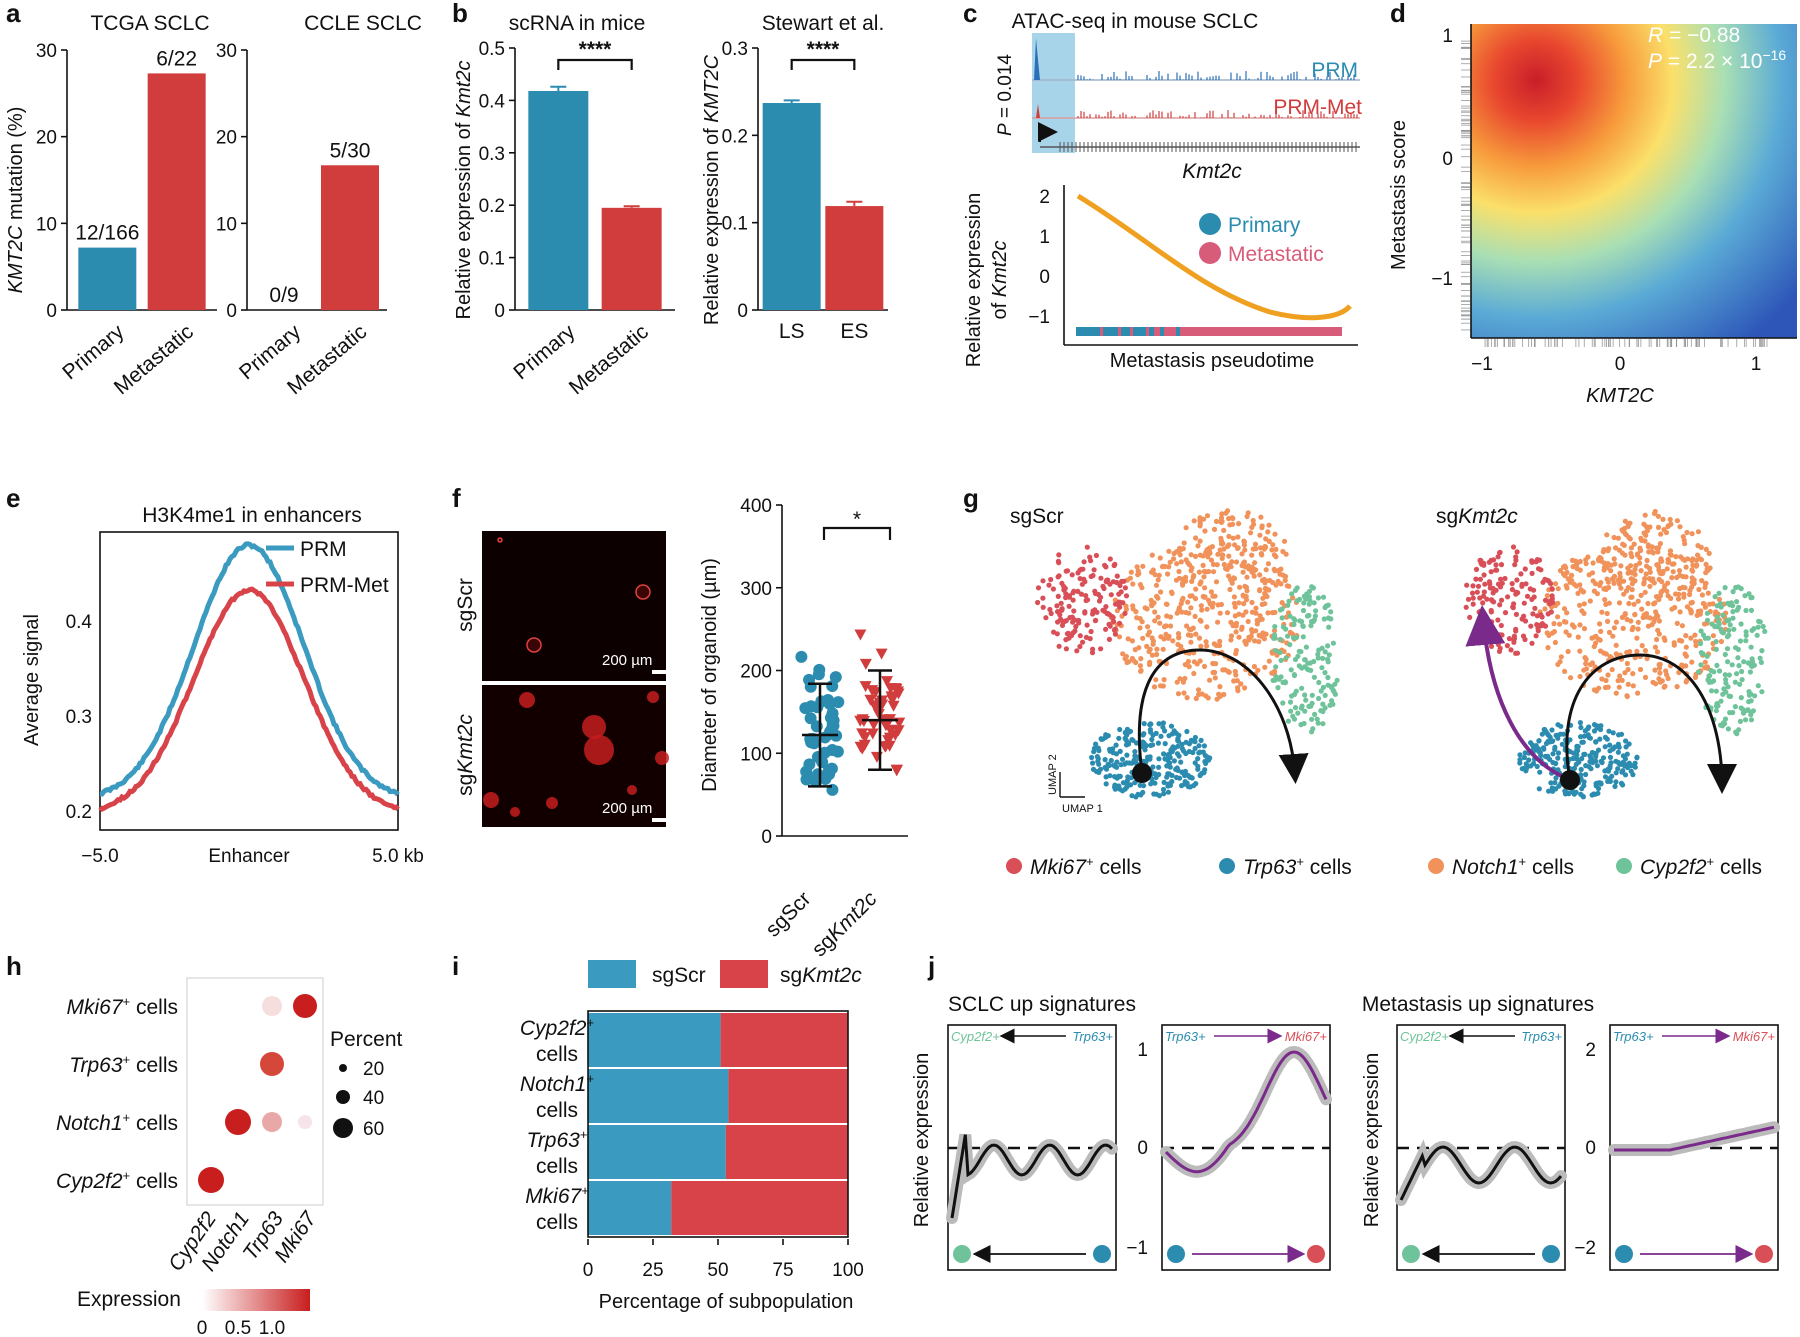  I want to click on panel-i-legend-sgkmt2c-swatch, so click(744, 974).